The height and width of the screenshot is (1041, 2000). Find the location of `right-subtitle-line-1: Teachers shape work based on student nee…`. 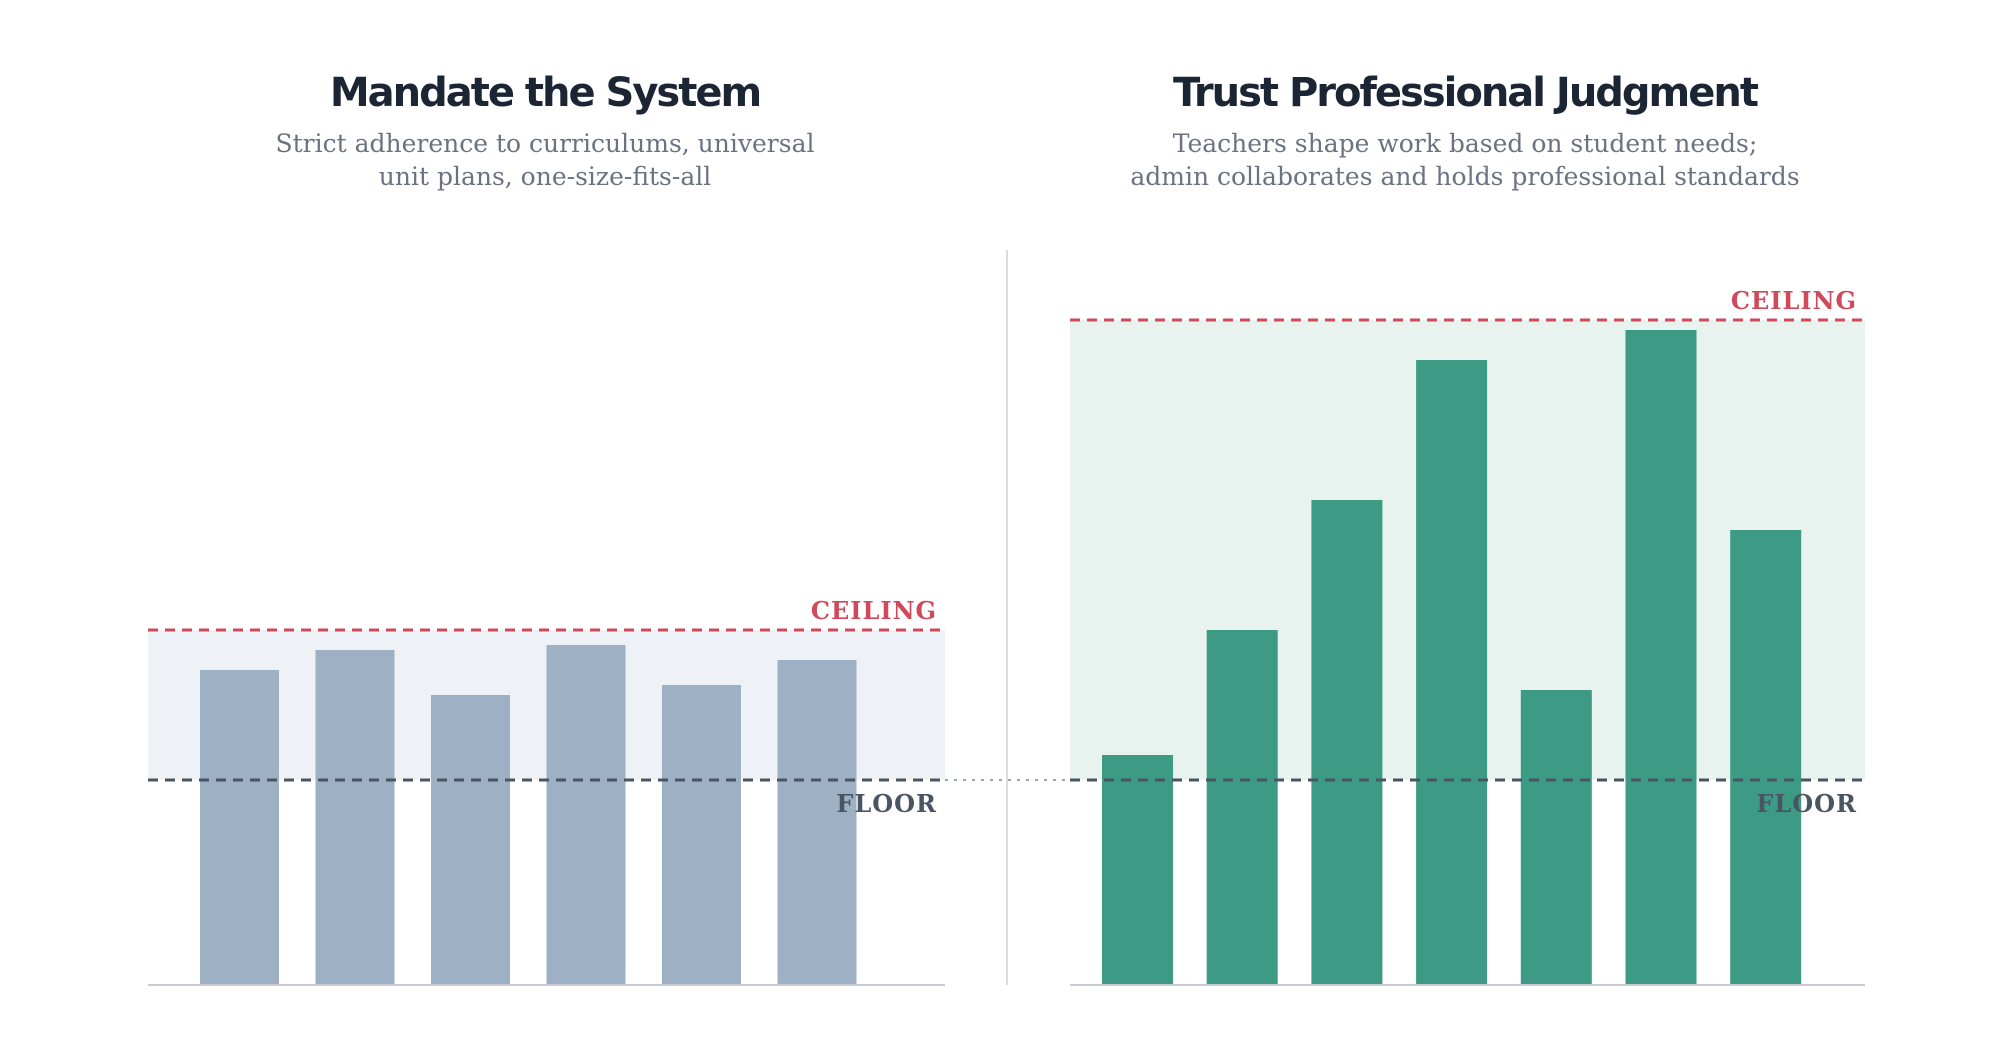

right-subtitle-line-1: Teachers shape work based on student nee… is located at coordinates (1465, 143).